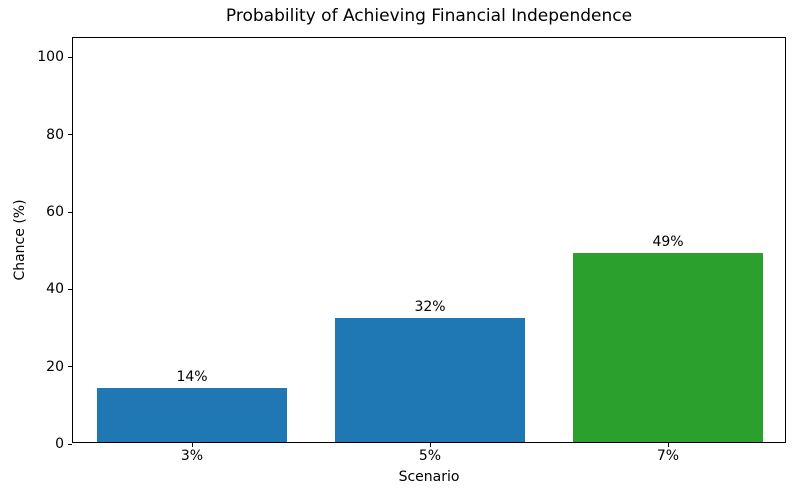  What do you see at coordinates (192, 376) in the screenshot?
I see `bar-value-label: 14%` at bounding box center [192, 376].